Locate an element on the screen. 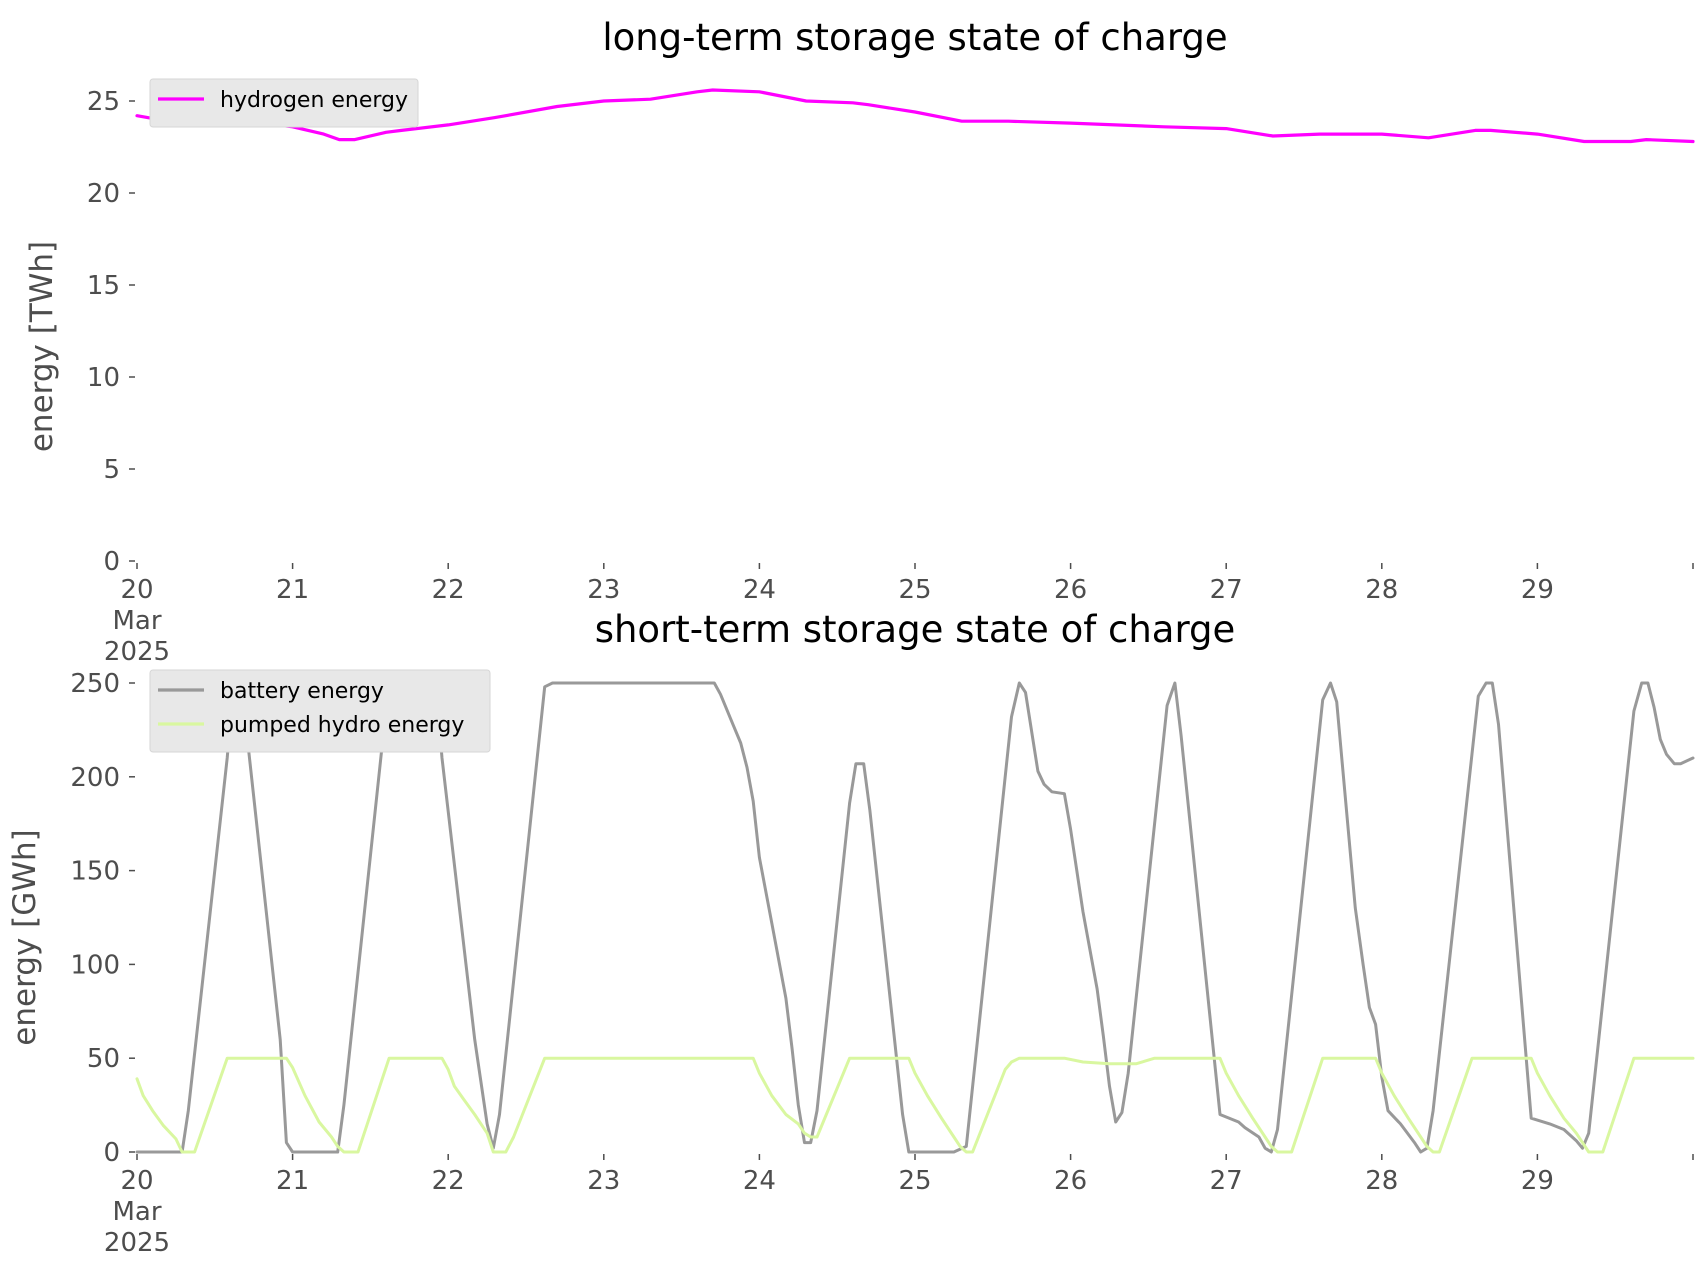 This screenshot has width=1706, height=1277. series-line-pumped-hydro-energy is located at coordinates (915, 1105).